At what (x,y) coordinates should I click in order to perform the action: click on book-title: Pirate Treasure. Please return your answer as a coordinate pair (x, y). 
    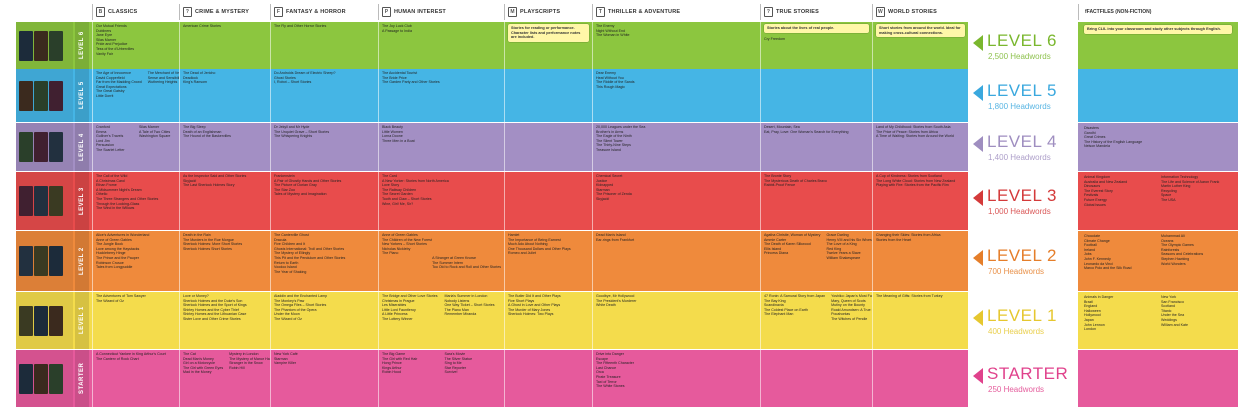
    Looking at the image, I should click on (608, 376).